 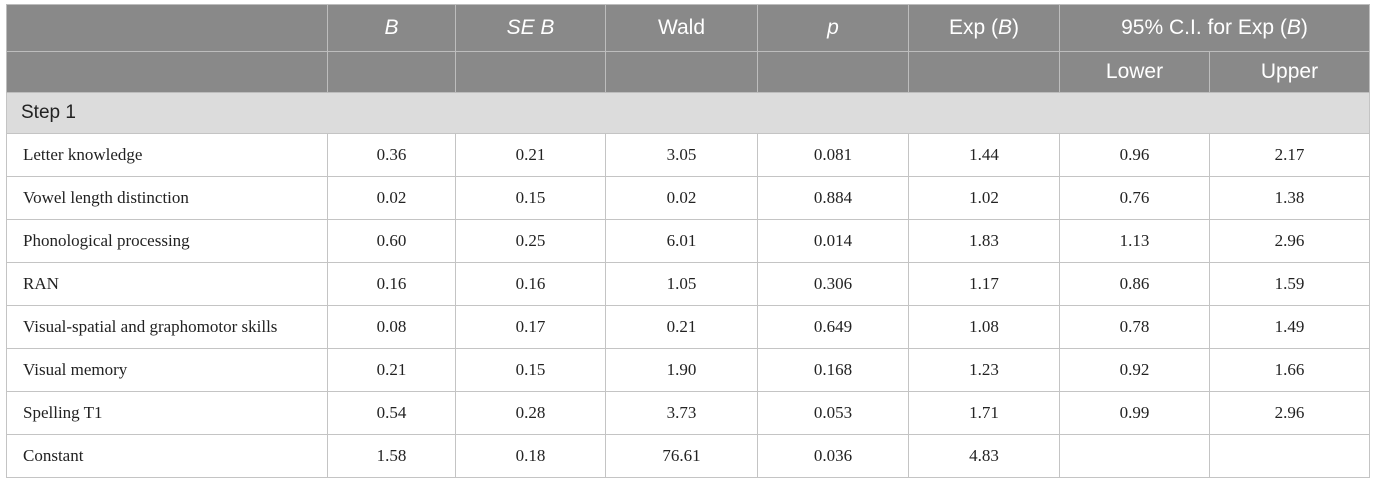 What do you see at coordinates (984, 456) in the screenshot?
I see `cell-exp-b: 4.83` at bounding box center [984, 456].